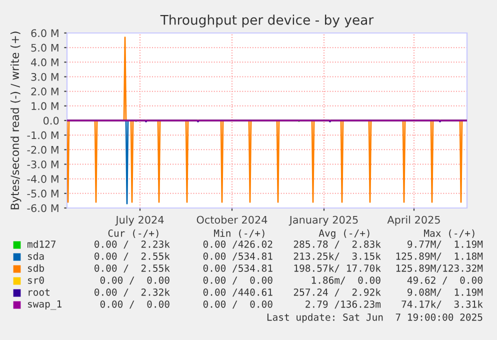  I want to click on text: 9.77M/ 1.19M, so click(445, 244).